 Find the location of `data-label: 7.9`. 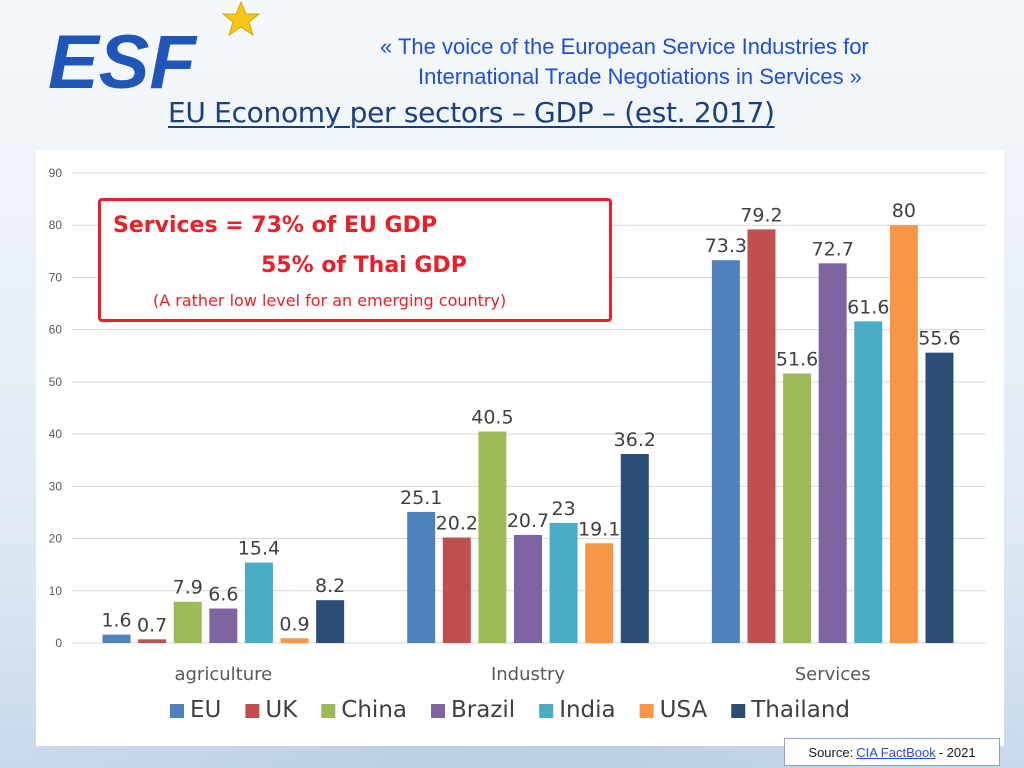

data-label: 7.9 is located at coordinates (188, 588).